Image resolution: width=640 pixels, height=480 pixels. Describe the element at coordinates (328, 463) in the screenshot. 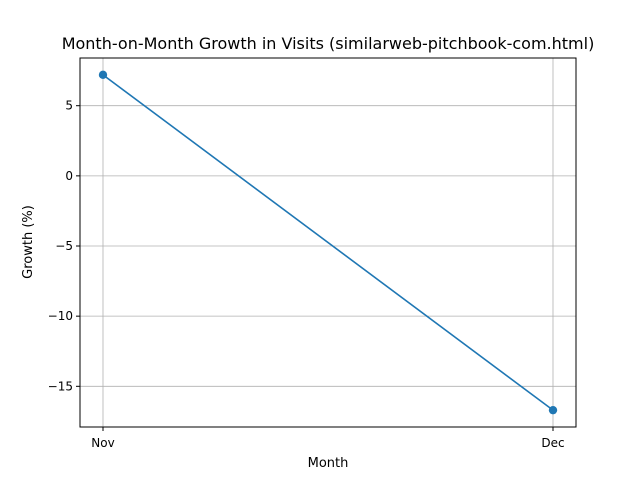

I see `x-axis-label: Month` at that location.